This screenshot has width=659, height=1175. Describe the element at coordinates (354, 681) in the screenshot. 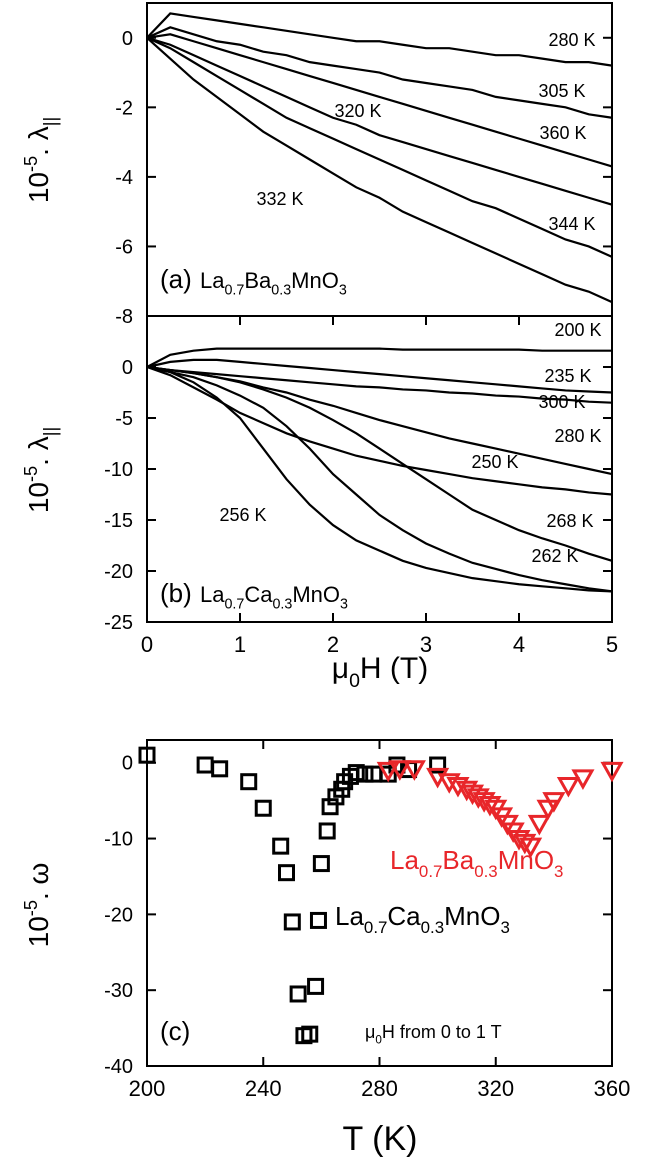

I see `text-part: 0` at that location.